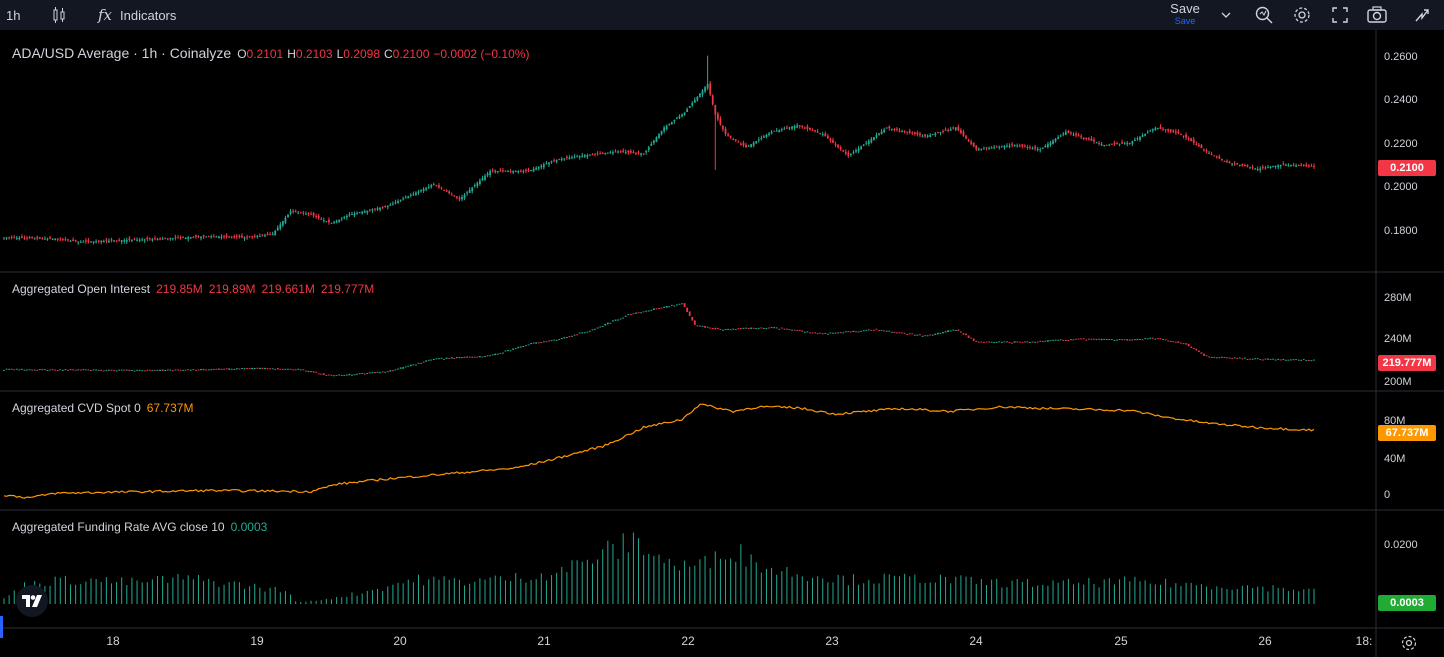 The width and height of the screenshot is (1444, 657). What do you see at coordinates (659, 451) in the screenshot?
I see `cvd-pane` at bounding box center [659, 451].